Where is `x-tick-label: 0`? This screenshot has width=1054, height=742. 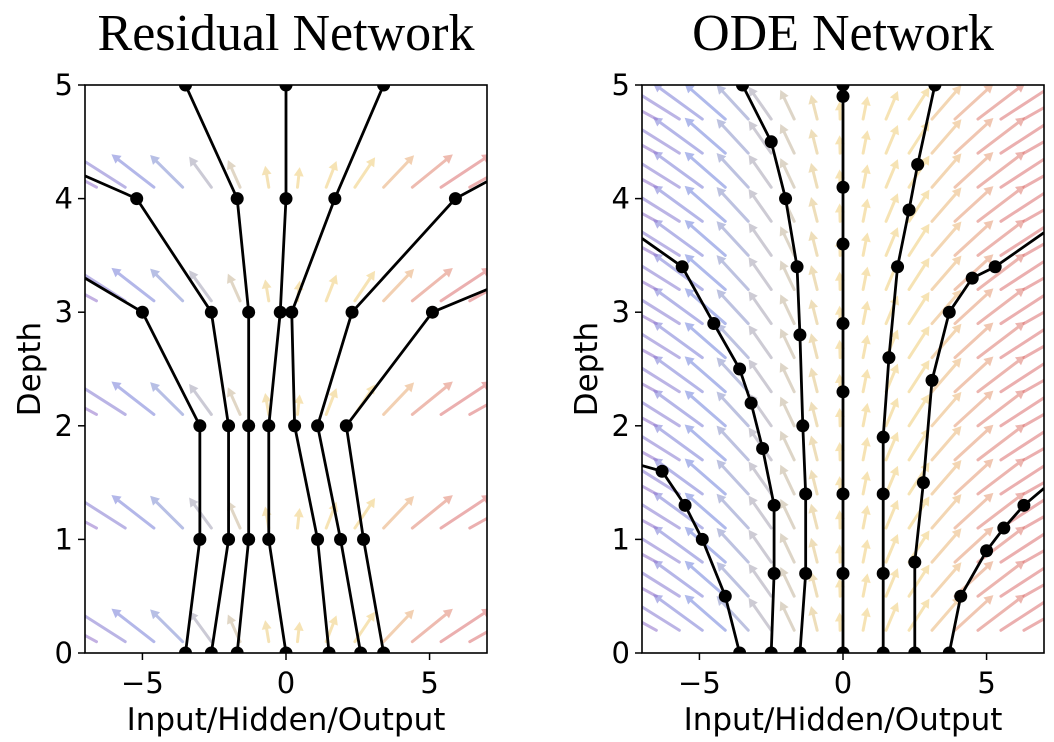
x-tick-label: 0 is located at coordinates (843, 683).